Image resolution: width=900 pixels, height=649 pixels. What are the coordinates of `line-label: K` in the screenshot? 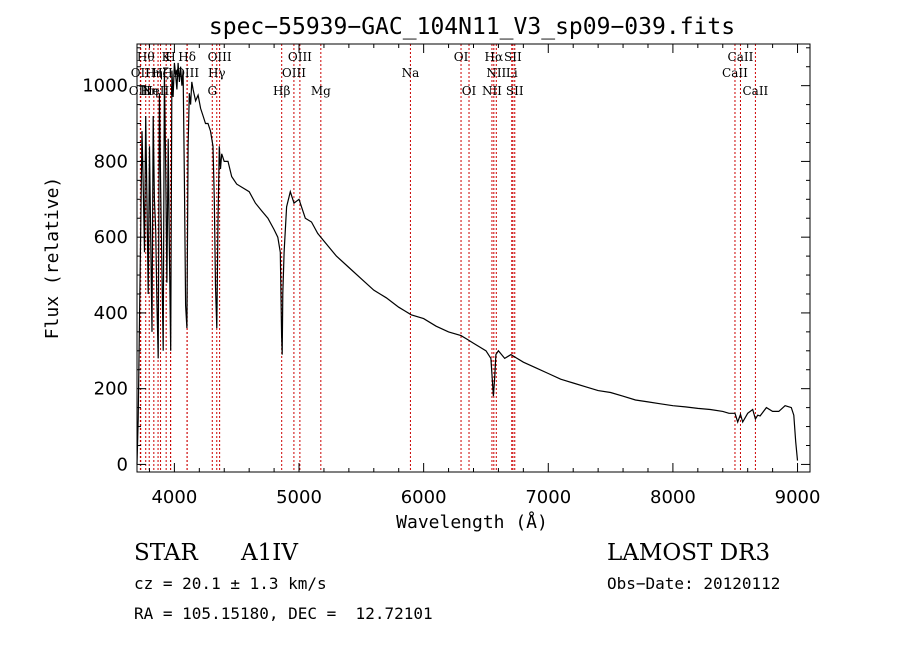 It's located at (167, 57).